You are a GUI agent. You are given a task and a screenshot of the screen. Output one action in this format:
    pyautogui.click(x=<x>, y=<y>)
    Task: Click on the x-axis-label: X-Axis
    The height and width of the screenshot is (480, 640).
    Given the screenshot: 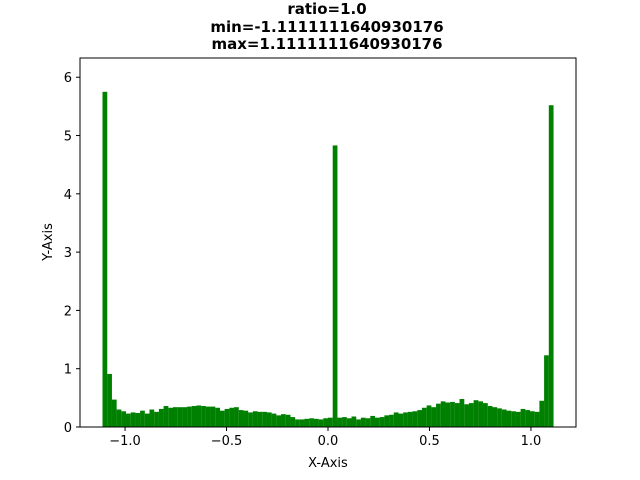 What is the action you would take?
    pyautogui.click(x=328, y=463)
    